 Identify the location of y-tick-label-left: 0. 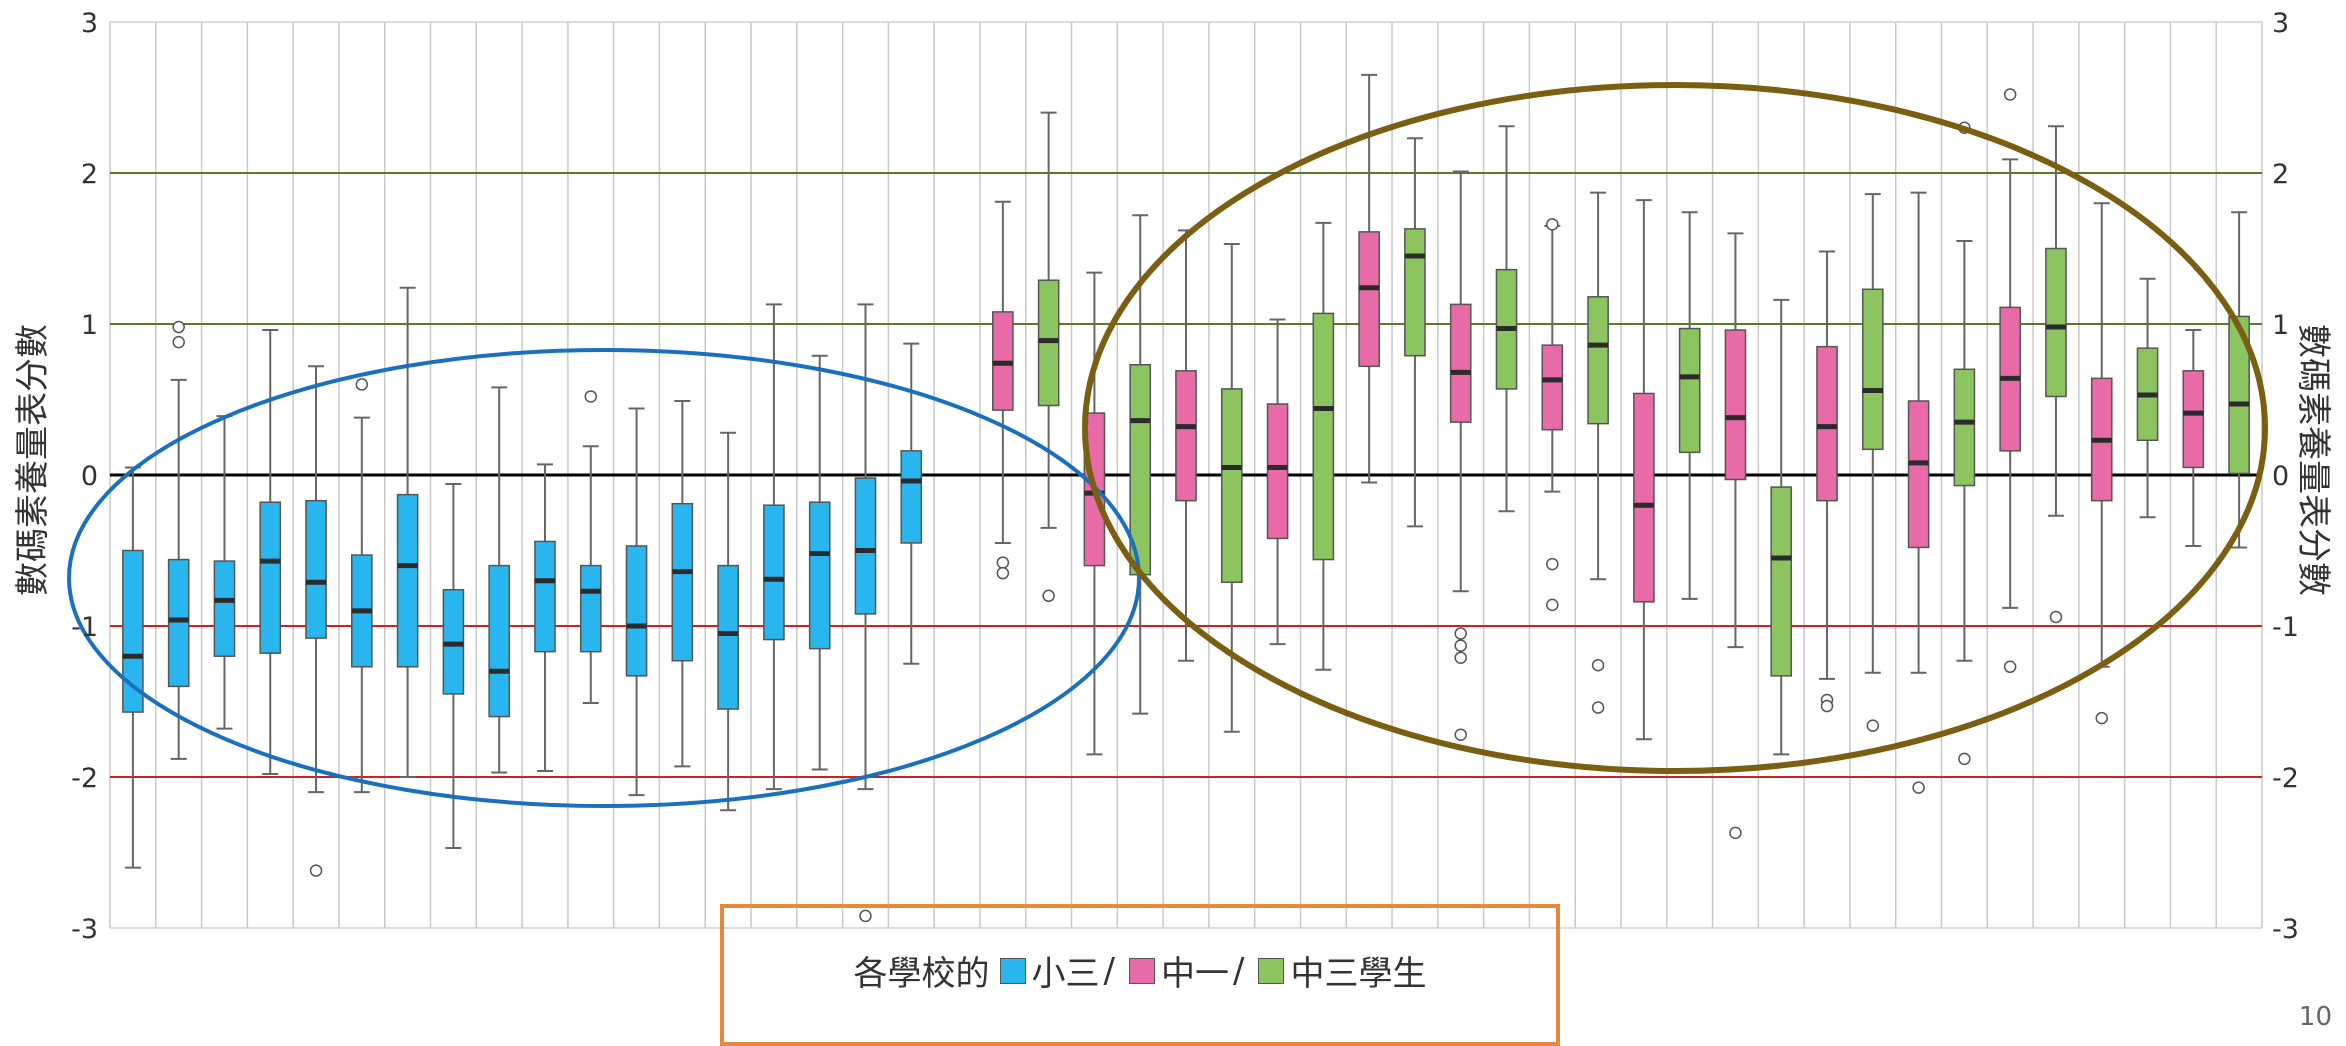
(89, 476).